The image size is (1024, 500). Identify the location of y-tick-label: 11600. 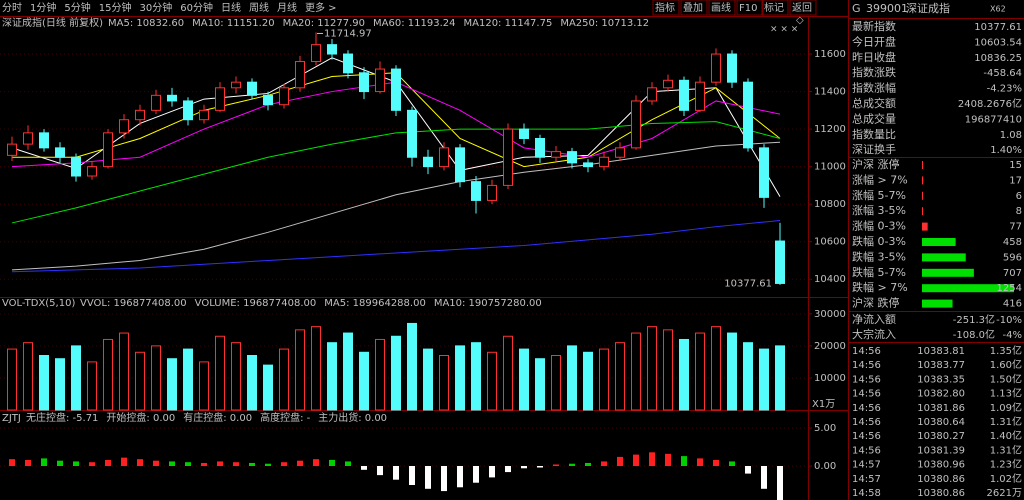
(830, 54).